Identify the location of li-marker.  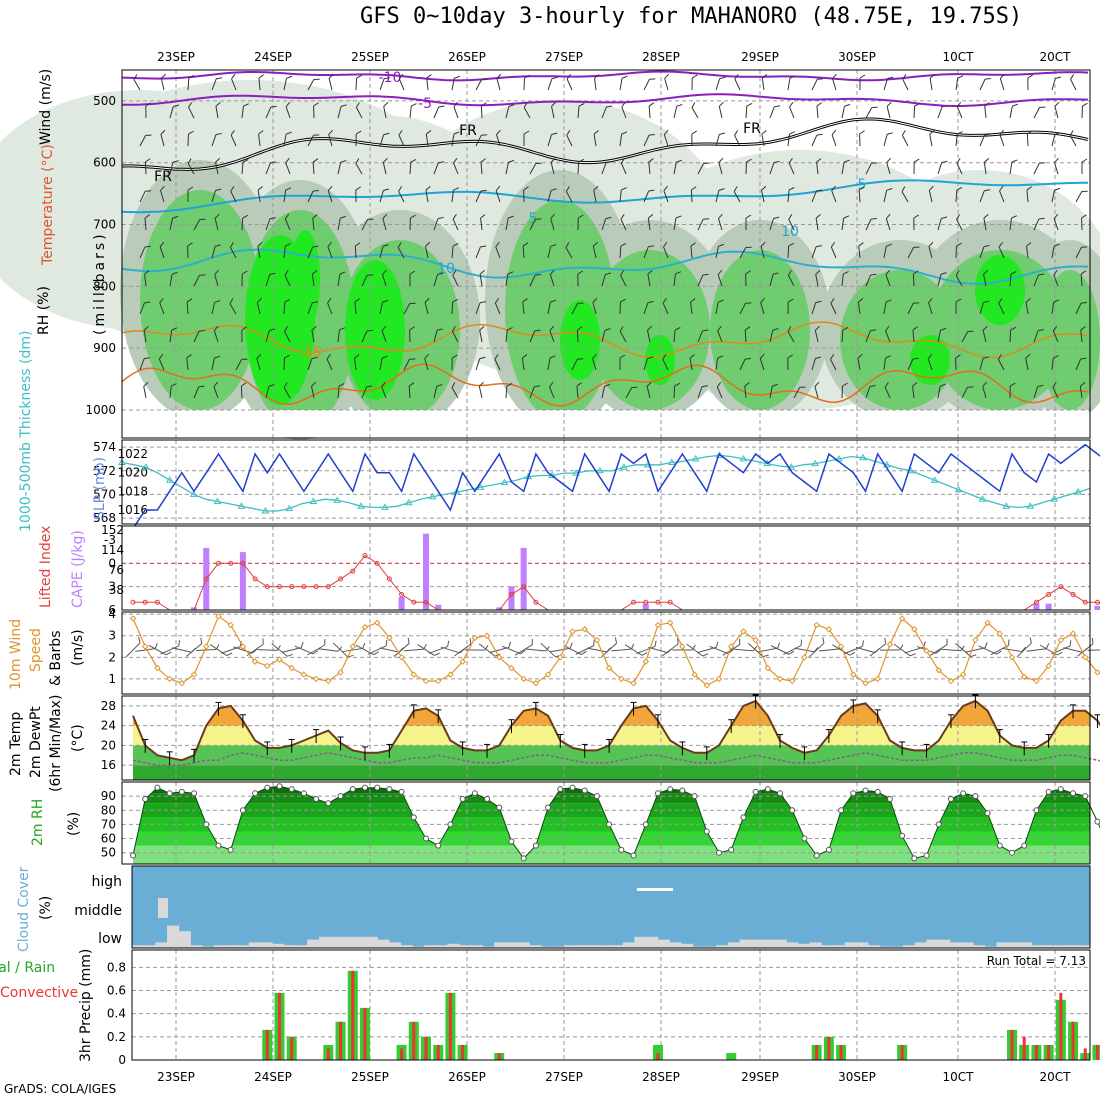
(1036, 602).